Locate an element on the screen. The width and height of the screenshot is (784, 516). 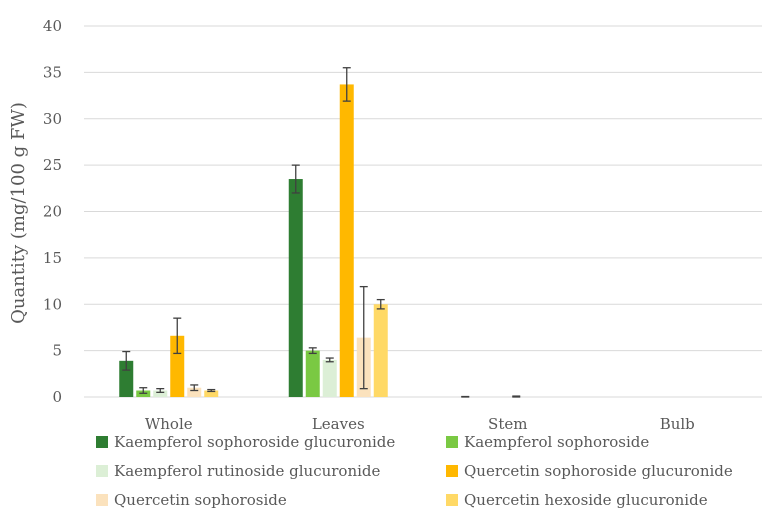
y-tick-label: 20 is located at coordinates (52, 212).